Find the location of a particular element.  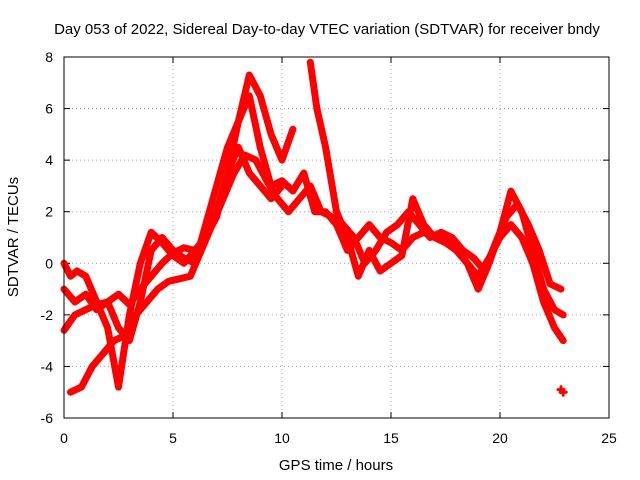

y-tick-label: -4 is located at coordinates (47, 366).